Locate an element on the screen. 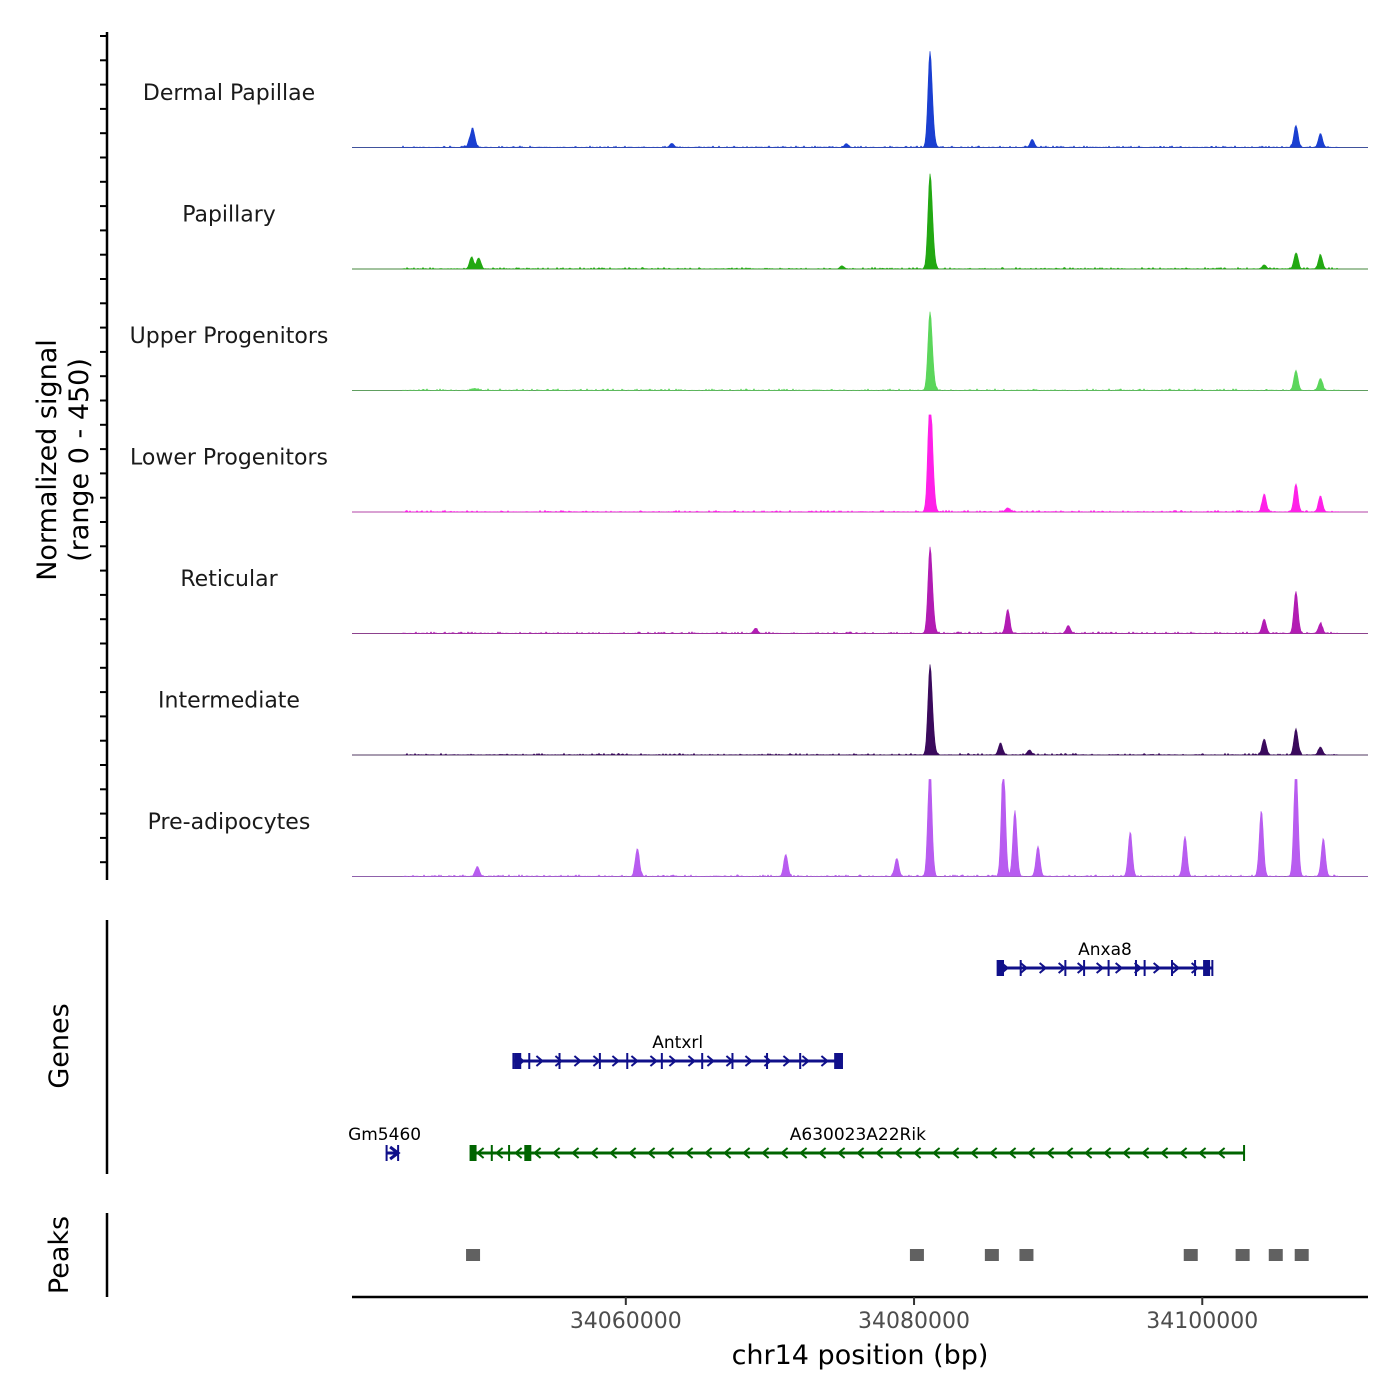 This screenshot has height=1400, width=1400. track-label: Papillary is located at coordinates (229, 215).